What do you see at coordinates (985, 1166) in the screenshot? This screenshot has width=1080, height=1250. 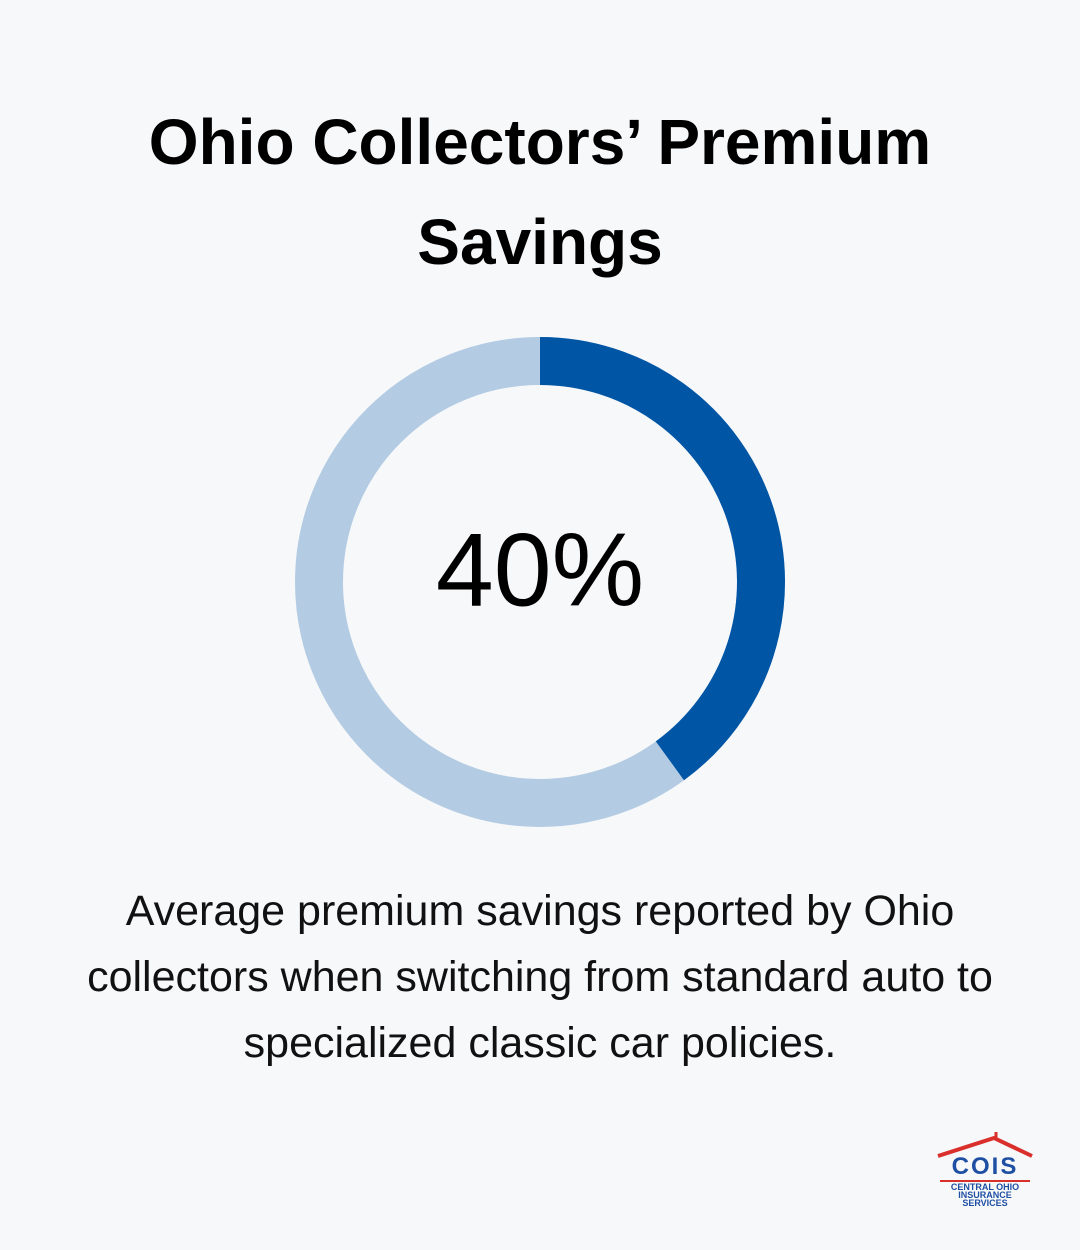 I see `logo-name: COIS` at bounding box center [985, 1166].